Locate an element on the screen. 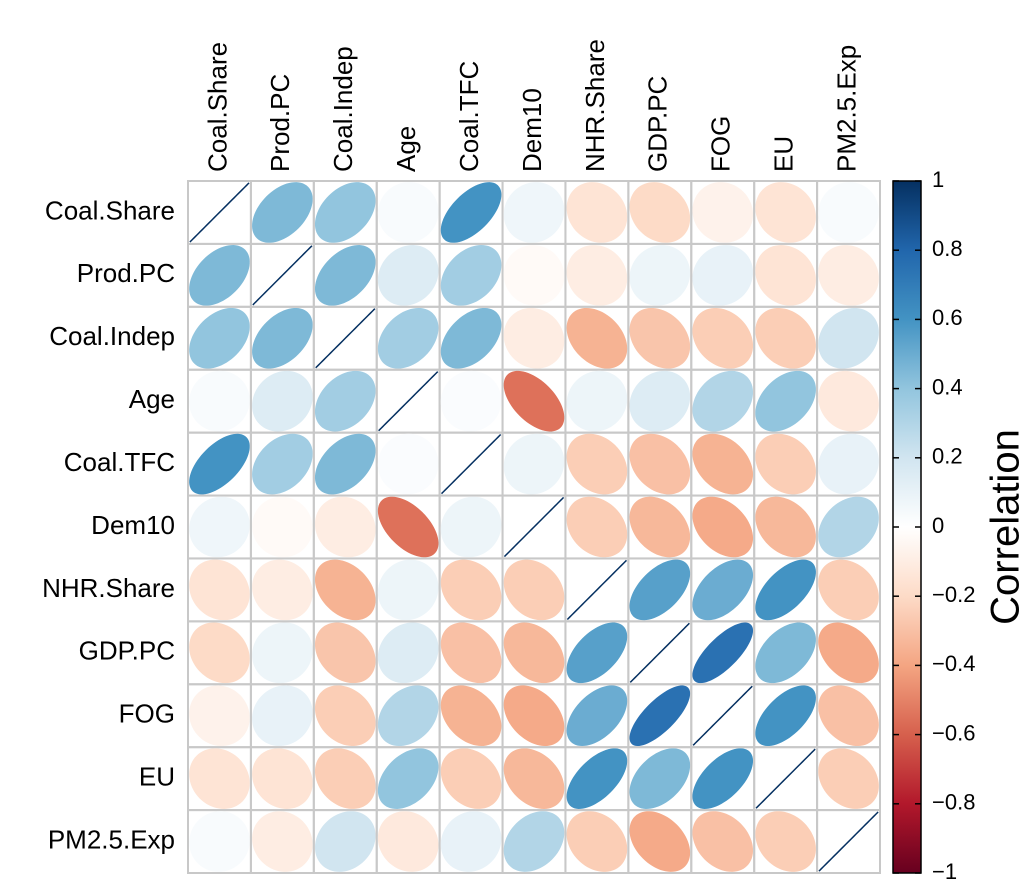 The width and height of the screenshot is (1029, 889). column-label: Coal.Indep is located at coordinates (343, 109).